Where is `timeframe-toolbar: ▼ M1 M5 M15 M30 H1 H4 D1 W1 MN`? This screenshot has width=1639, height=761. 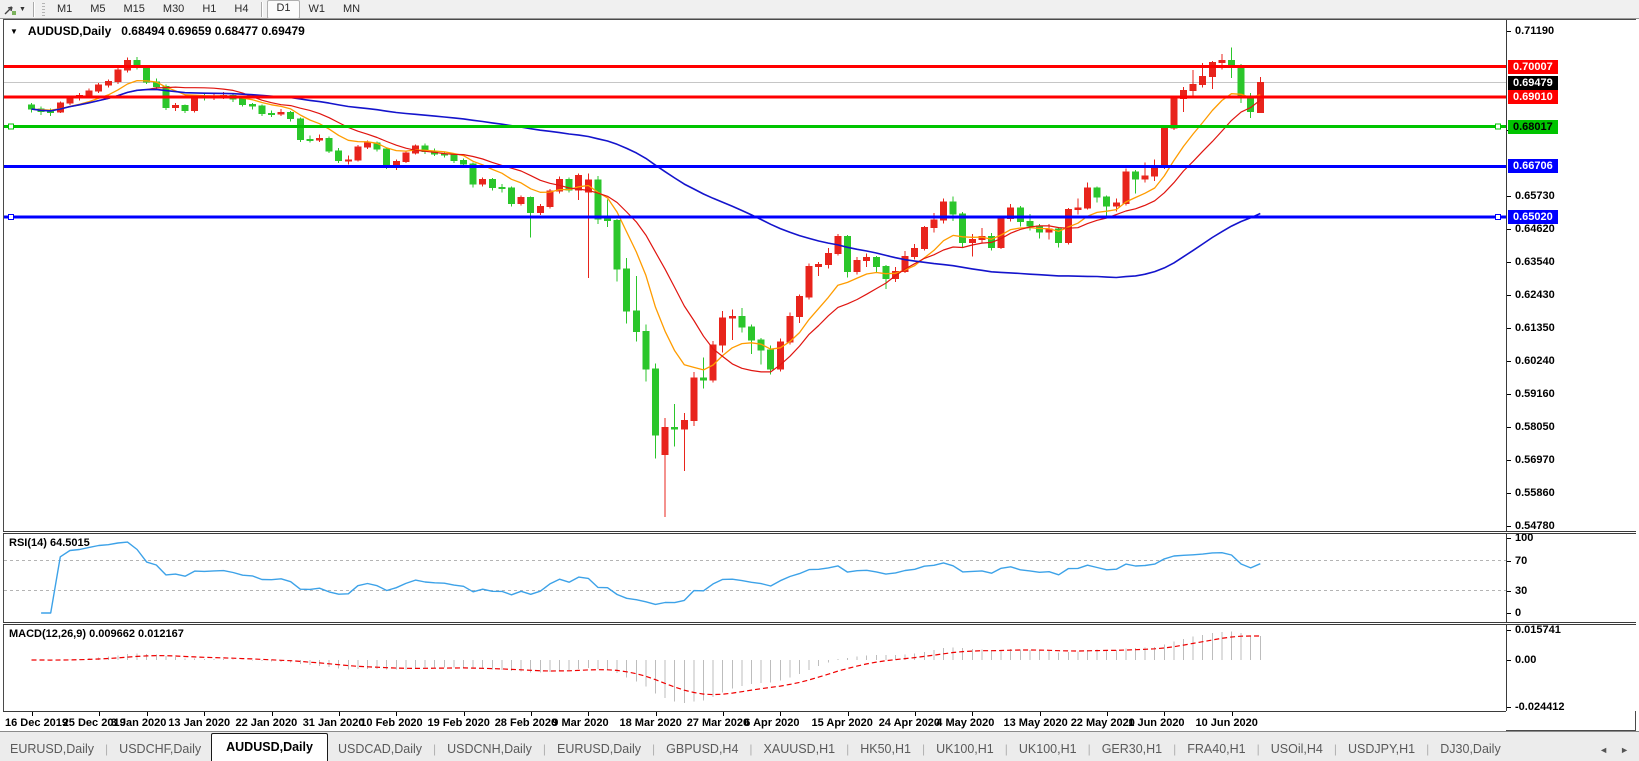 timeframe-toolbar: ▼ M1 M5 M15 M30 H1 H4 D1 W1 MN is located at coordinates (819, 9).